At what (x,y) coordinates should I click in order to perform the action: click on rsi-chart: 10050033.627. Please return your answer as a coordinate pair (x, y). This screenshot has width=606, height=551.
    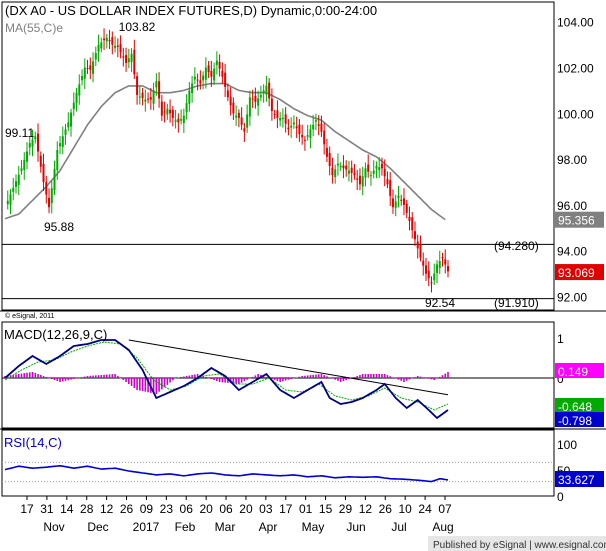
    Looking at the image, I should click on (303, 471).